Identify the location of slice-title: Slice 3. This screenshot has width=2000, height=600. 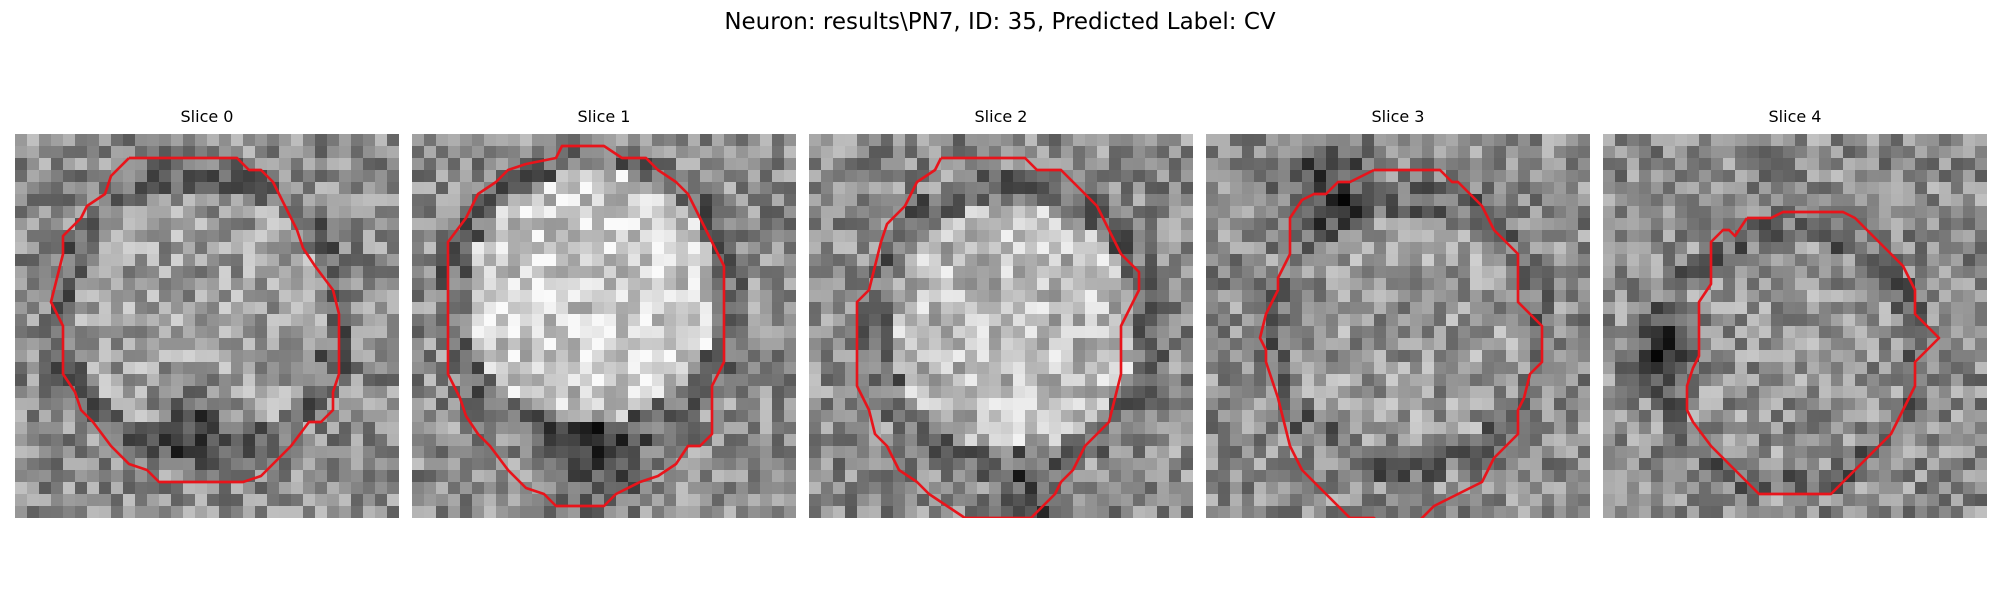
(1398, 116).